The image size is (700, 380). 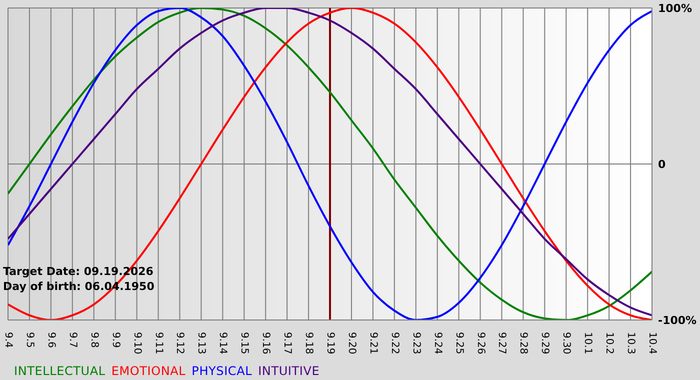 What do you see at coordinates (94, 340) in the screenshot?
I see `x-tick-label: 9.8` at bounding box center [94, 340].